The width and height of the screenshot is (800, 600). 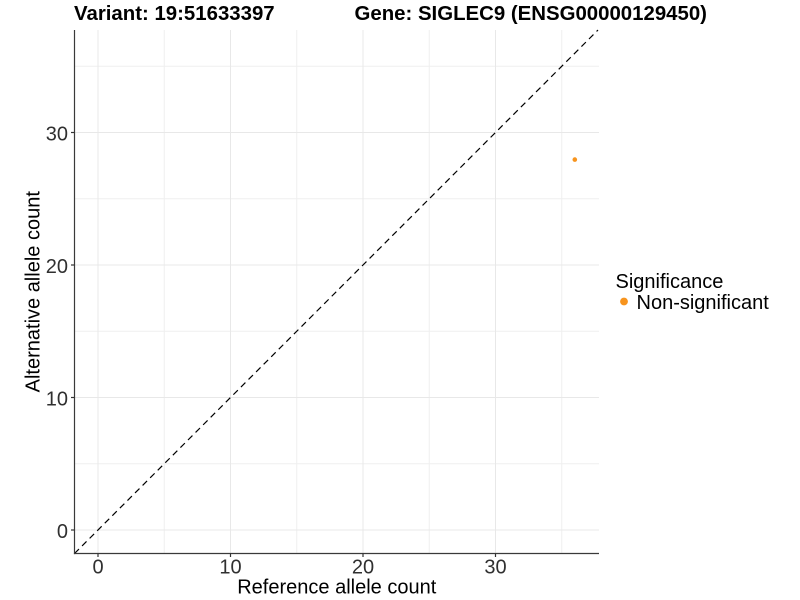 I want to click on svg-text: Alternative allele count, so click(x=33, y=292).